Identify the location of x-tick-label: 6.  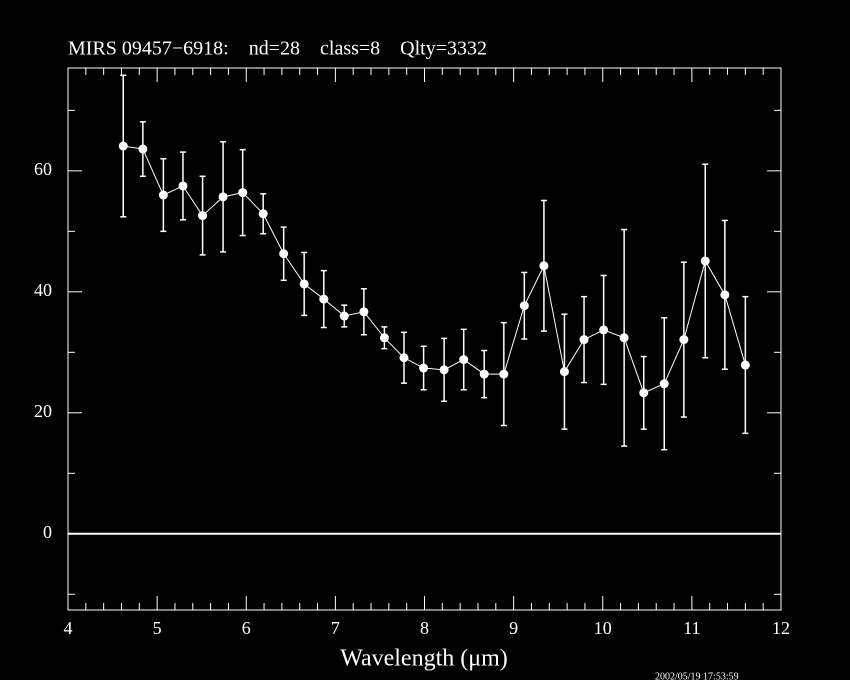
(246, 628).